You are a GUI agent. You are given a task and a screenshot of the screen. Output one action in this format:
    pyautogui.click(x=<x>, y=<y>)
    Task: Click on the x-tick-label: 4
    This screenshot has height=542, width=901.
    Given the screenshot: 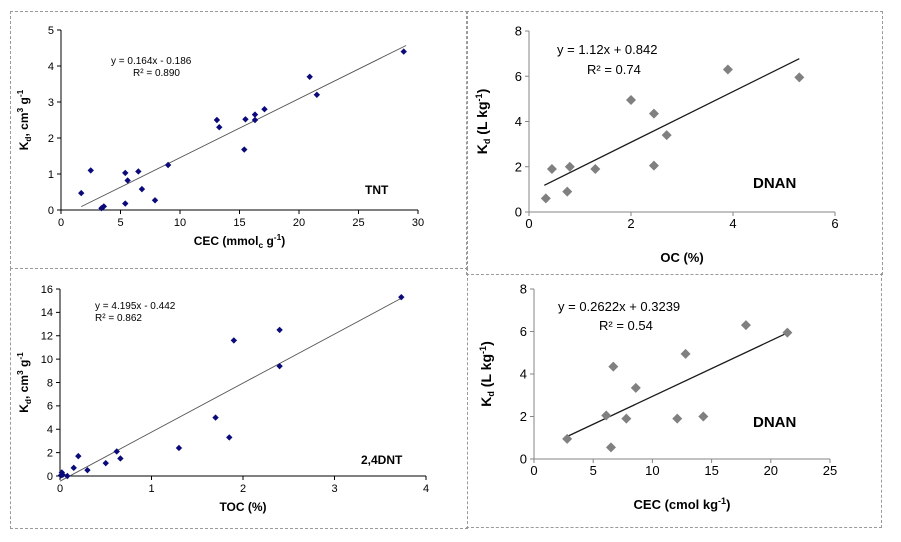 What is the action you would take?
    pyautogui.click(x=732, y=223)
    